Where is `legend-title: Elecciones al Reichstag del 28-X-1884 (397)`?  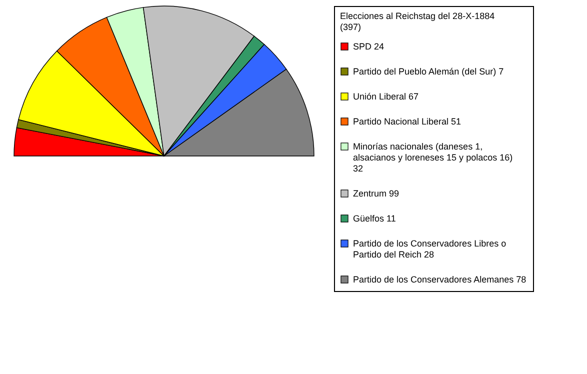 legend-title: Elecciones al Reichstag del 28-X-1884 (397) is located at coordinates (417, 21).